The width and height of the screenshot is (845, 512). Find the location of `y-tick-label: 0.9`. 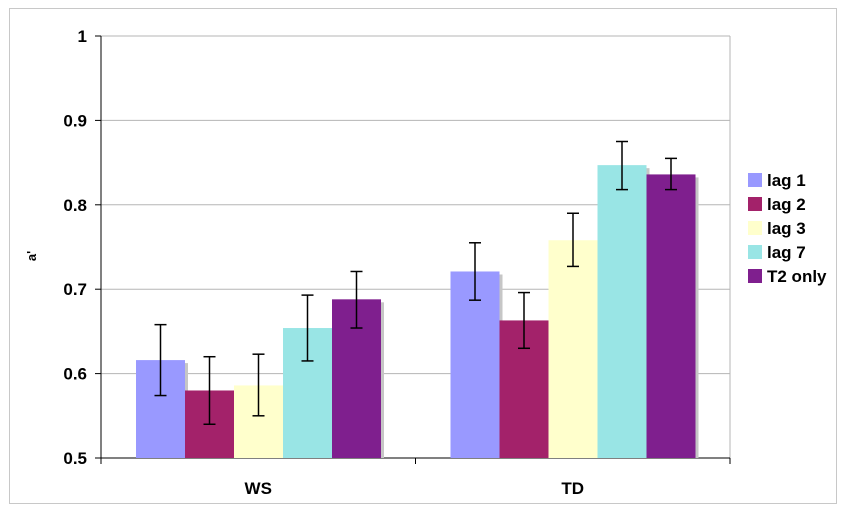

y-tick-label: 0.9 is located at coordinates (75, 120).